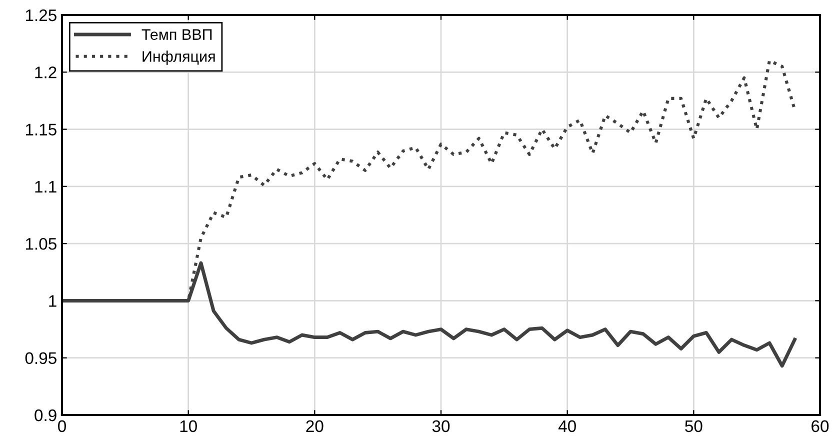 The height and width of the screenshot is (445, 838). What do you see at coordinates (315, 426) in the screenshot?
I see `x-tick-label: 20` at bounding box center [315, 426].